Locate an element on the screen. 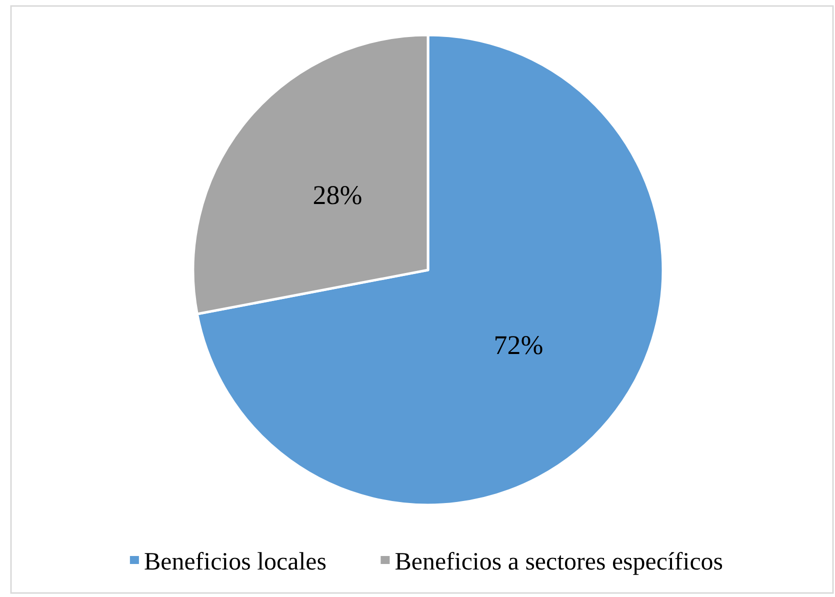 This screenshot has width=835, height=597. data-label: 28% is located at coordinates (337, 195).